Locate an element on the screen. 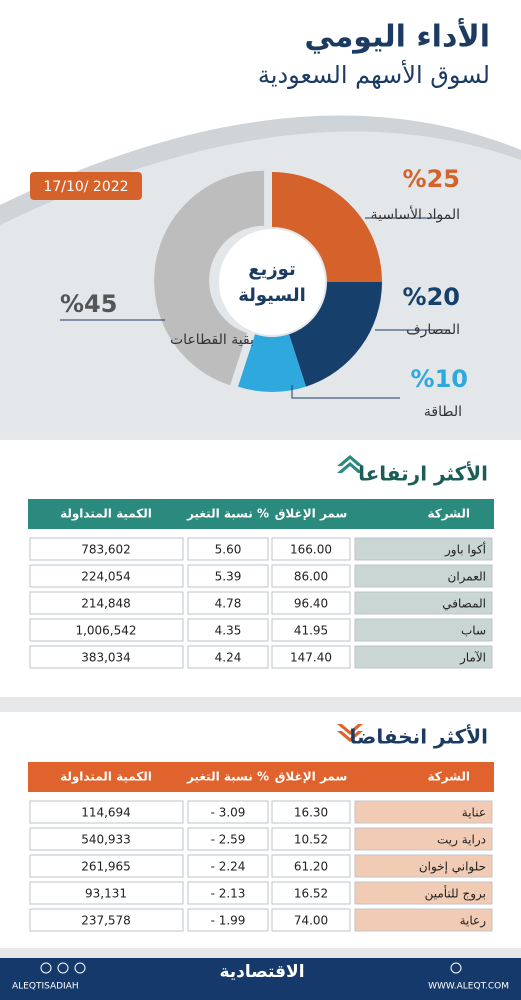 Image resolution: width=521 pixels, height=1000 pixels. cell-value: 74.00 is located at coordinates (311, 921).